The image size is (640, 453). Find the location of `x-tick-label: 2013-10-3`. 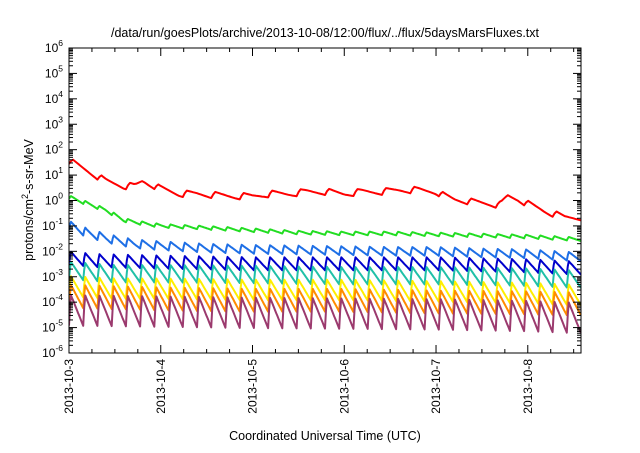

x-tick-label: 2013-10-3 is located at coordinates (69, 386).